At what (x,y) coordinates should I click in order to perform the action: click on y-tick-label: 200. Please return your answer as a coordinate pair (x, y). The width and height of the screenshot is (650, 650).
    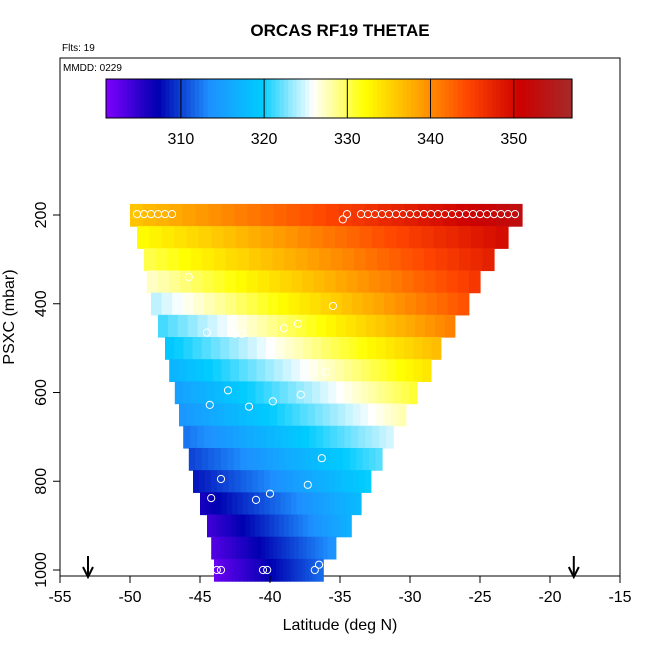
    Looking at the image, I should click on (41, 215).